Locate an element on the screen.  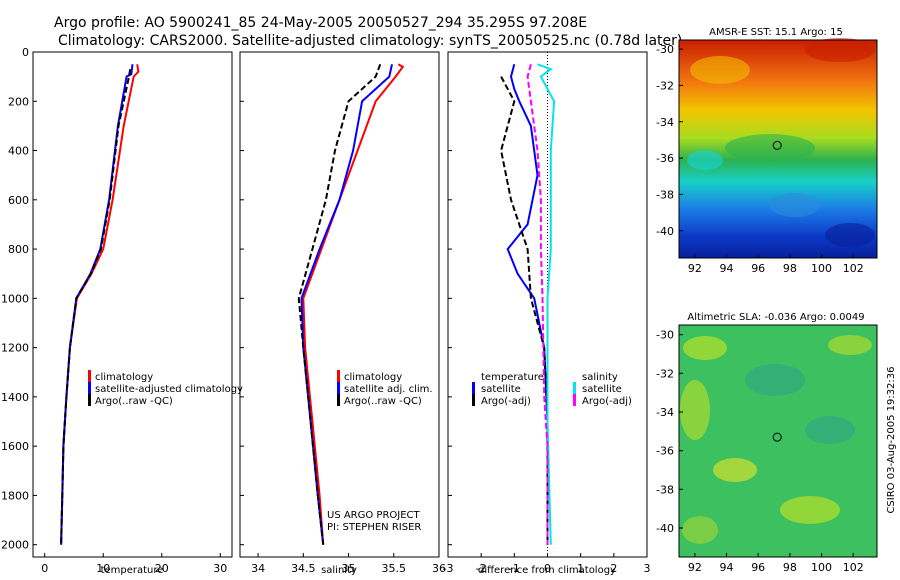
y-tick-label: 1400 is located at coordinates (15, 397).